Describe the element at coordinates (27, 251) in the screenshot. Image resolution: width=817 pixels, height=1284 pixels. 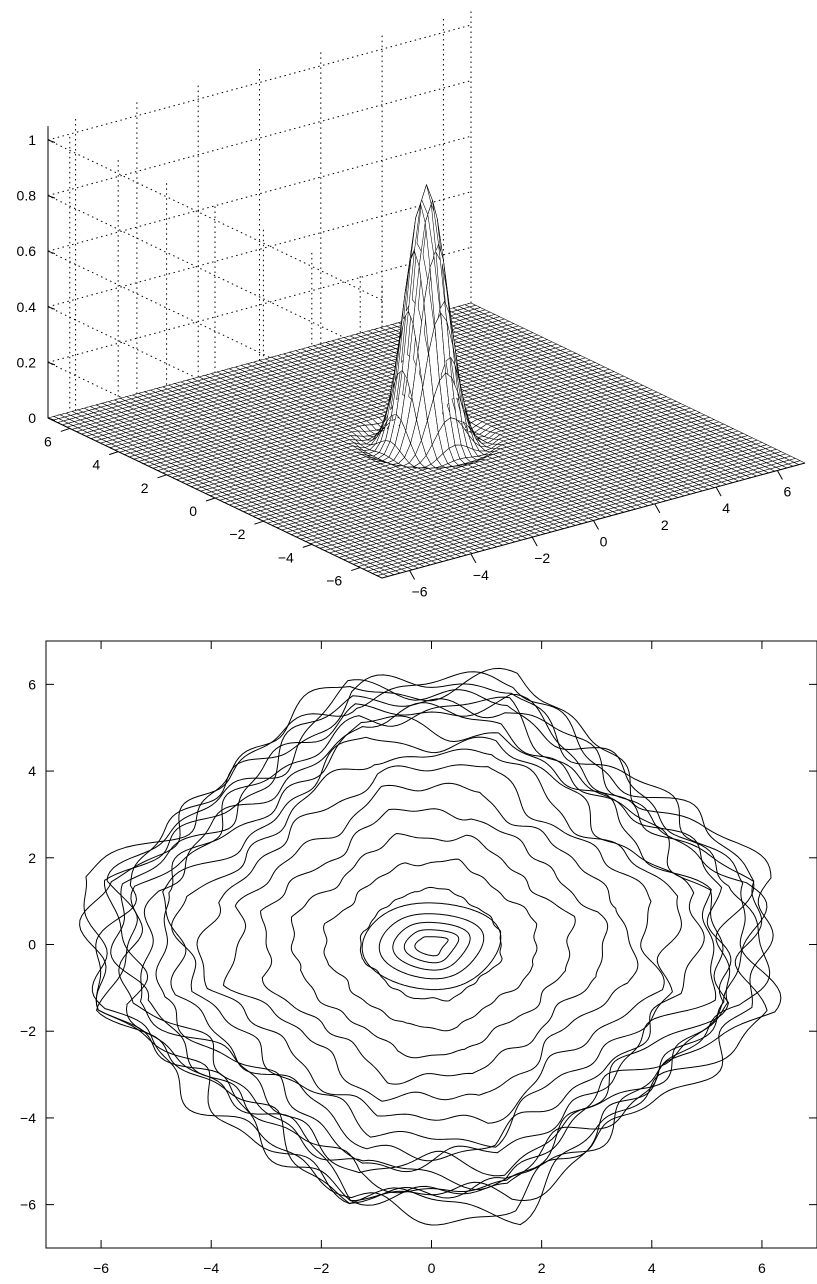
I see `z-tick-label: 0.6` at that location.